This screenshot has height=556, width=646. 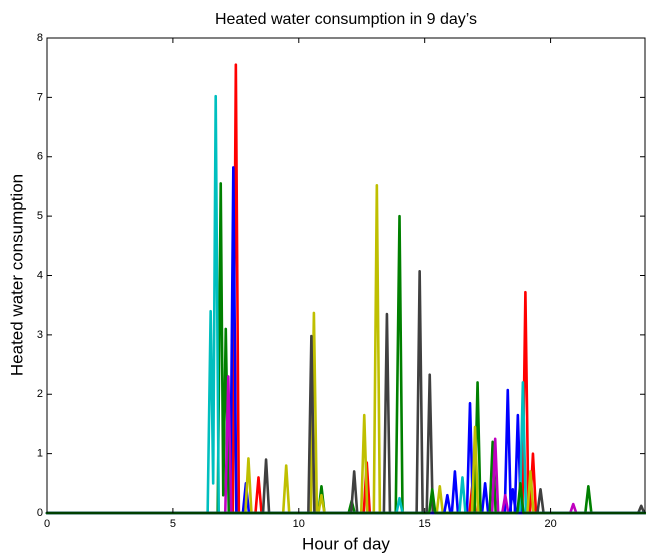 What do you see at coordinates (346, 19) in the screenshot?
I see `chart-title: Heated water consumption in 9 day’s` at bounding box center [346, 19].